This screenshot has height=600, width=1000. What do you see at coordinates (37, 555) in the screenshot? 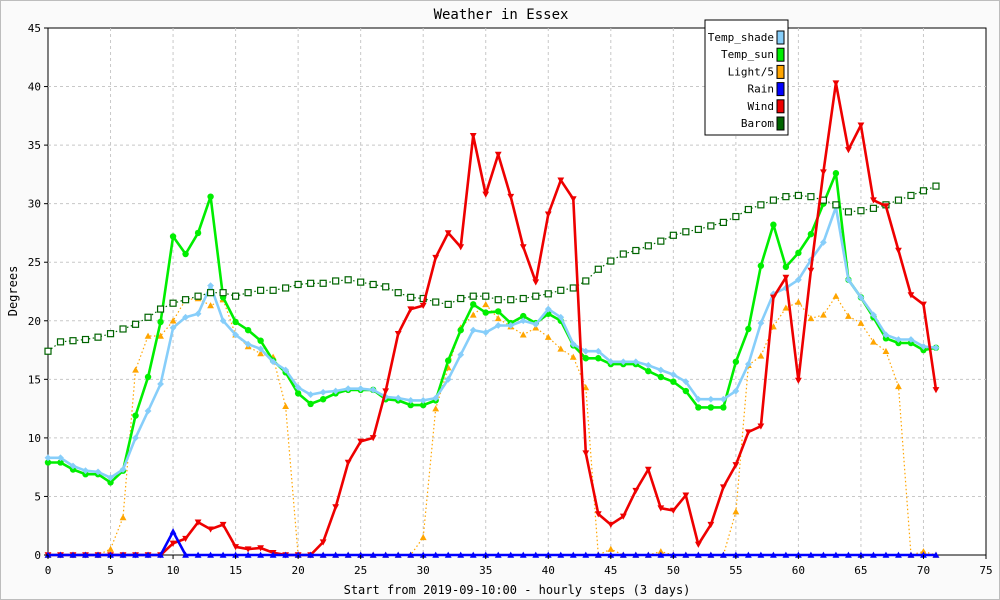
I see `y-tick-label: 0` at bounding box center [37, 555].